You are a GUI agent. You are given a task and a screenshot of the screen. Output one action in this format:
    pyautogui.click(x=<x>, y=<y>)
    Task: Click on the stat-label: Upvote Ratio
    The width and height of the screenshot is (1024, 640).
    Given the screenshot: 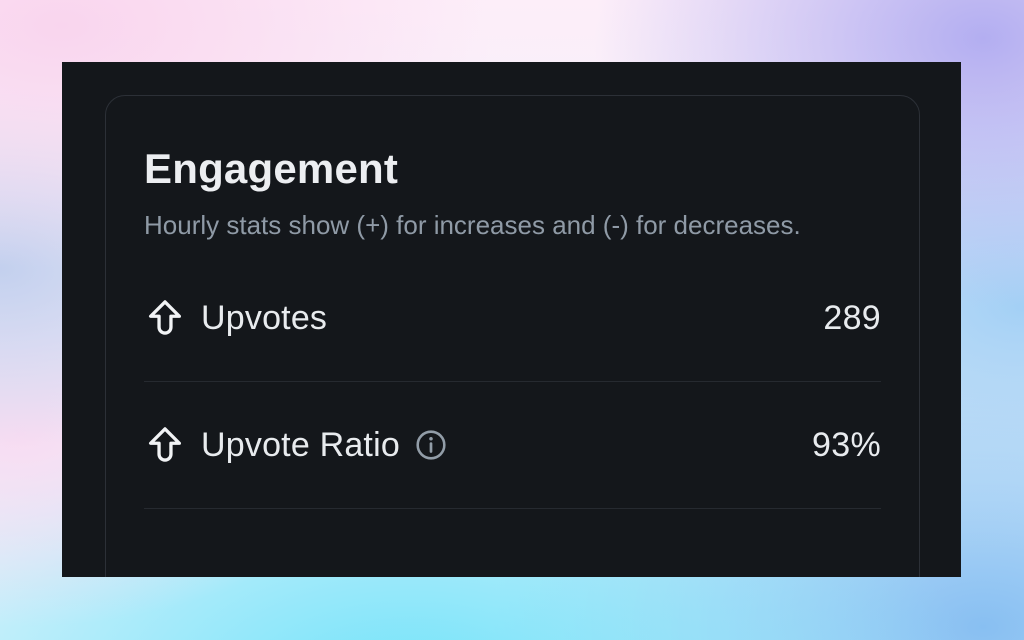 What is the action you would take?
    pyautogui.click(x=300, y=444)
    